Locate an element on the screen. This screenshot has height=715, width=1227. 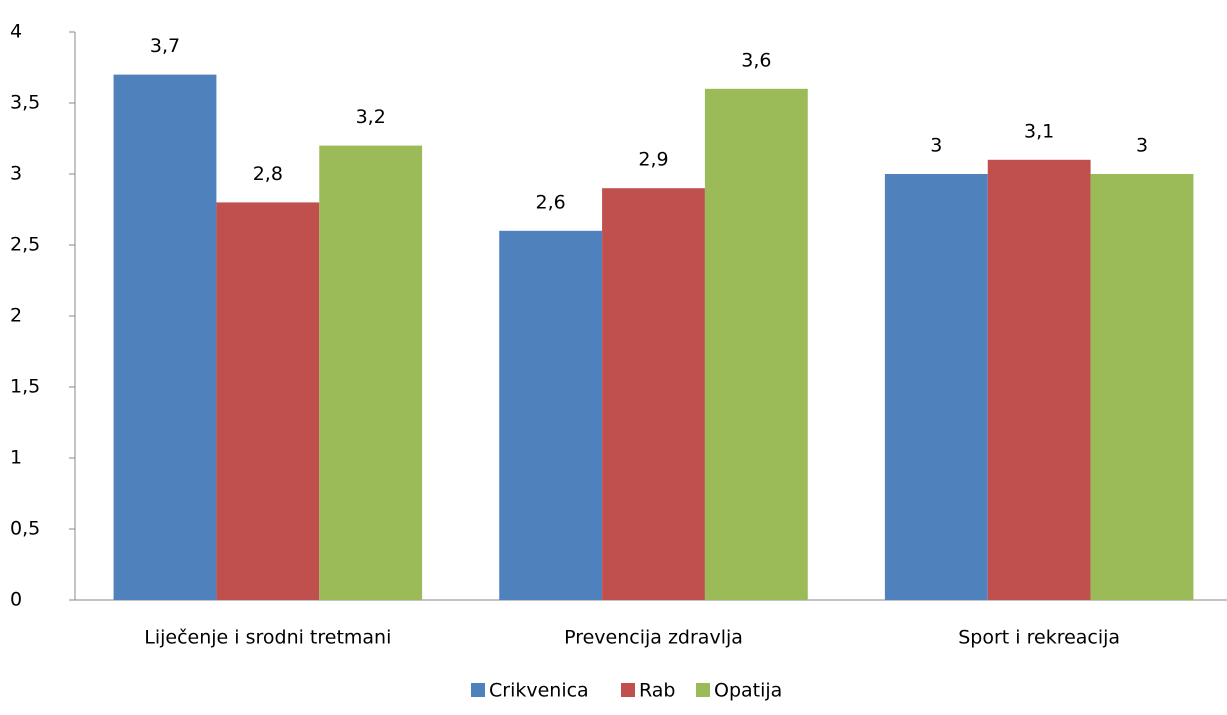
data-label: 3,6 is located at coordinates (756, 60).